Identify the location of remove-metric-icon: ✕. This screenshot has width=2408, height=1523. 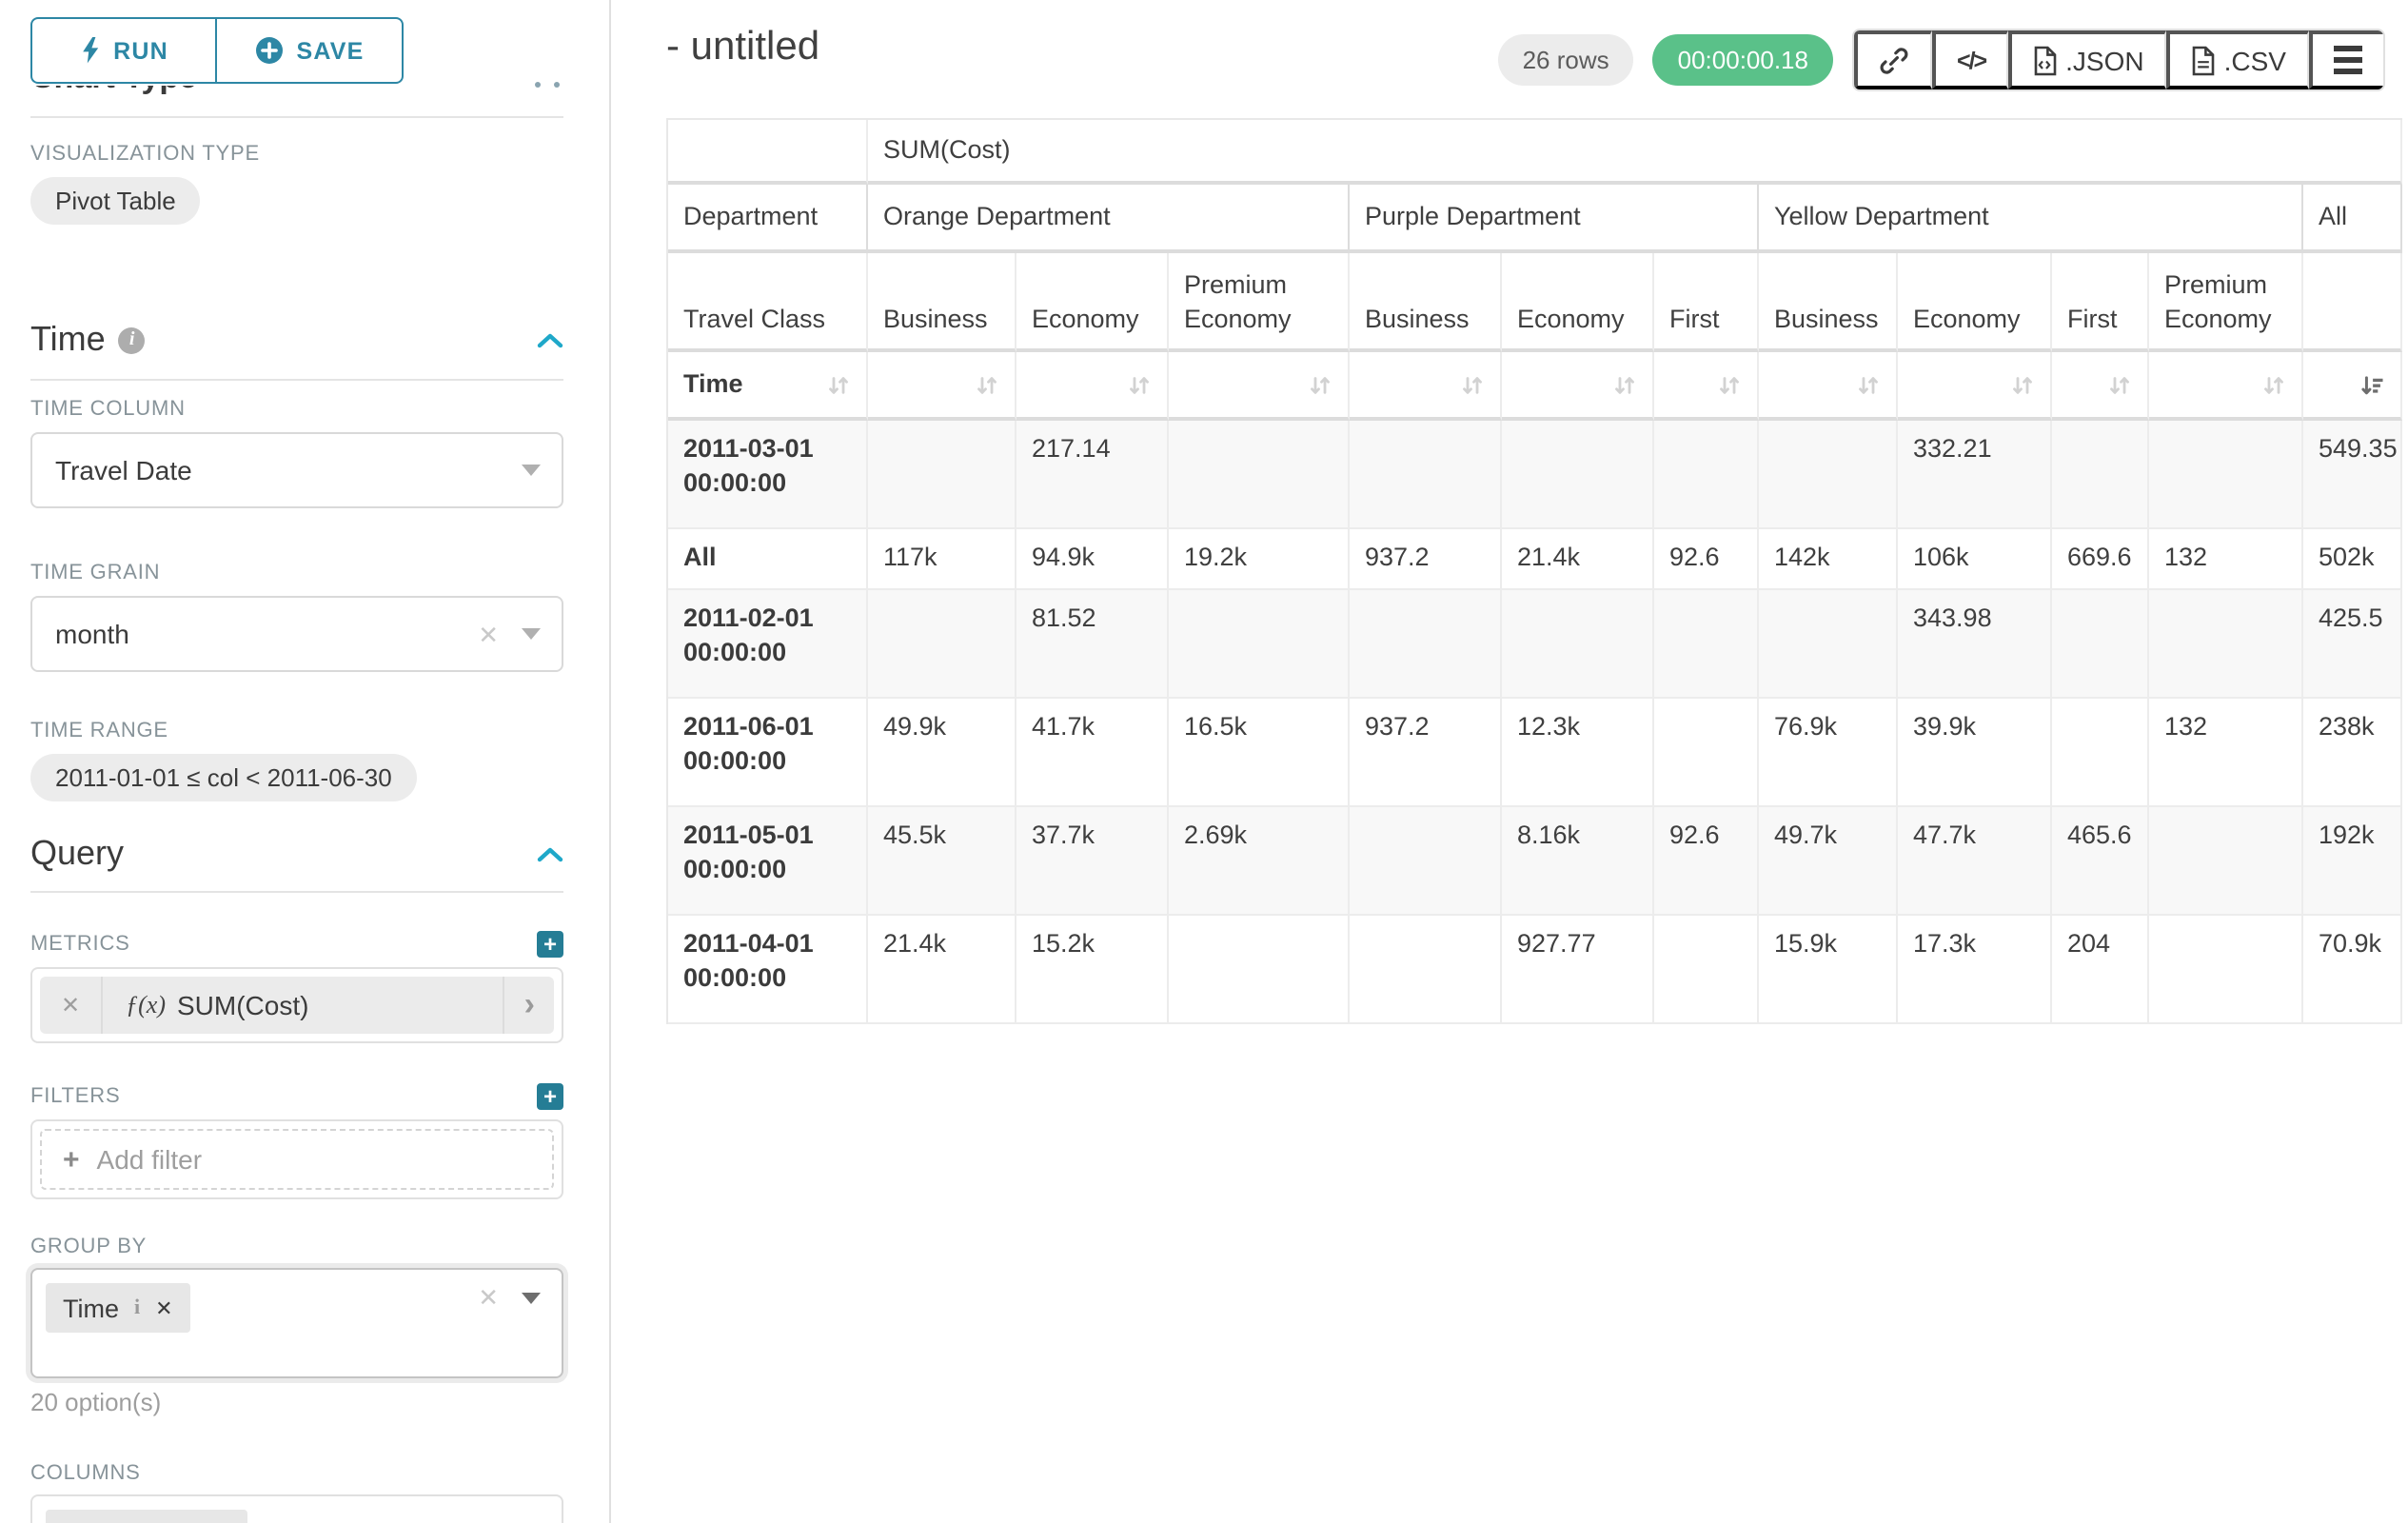
(72, 1006).